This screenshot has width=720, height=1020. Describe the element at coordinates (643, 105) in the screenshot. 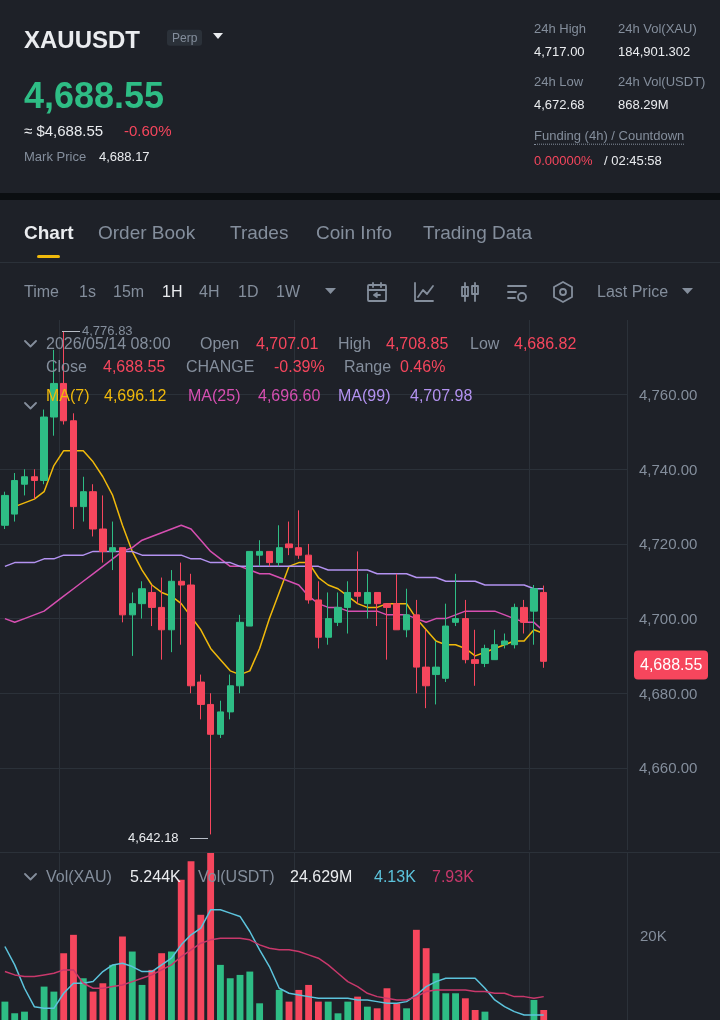

I see `text: 868.29M` at that location.